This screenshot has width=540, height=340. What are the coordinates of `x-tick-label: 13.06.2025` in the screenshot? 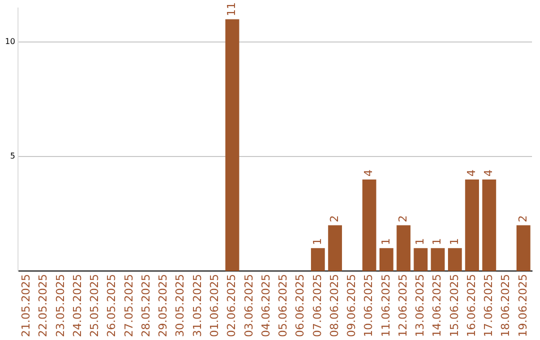 It's located at (420, 306).